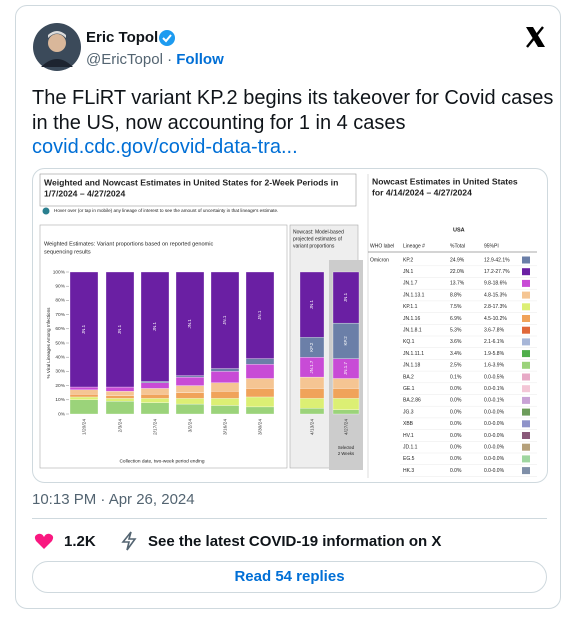 The height and width of the screenshot is (622, 576). Describe the element at coordinates (312, 427) in the screenshot. I see `x-tick-label: 4/13/24` at that location.